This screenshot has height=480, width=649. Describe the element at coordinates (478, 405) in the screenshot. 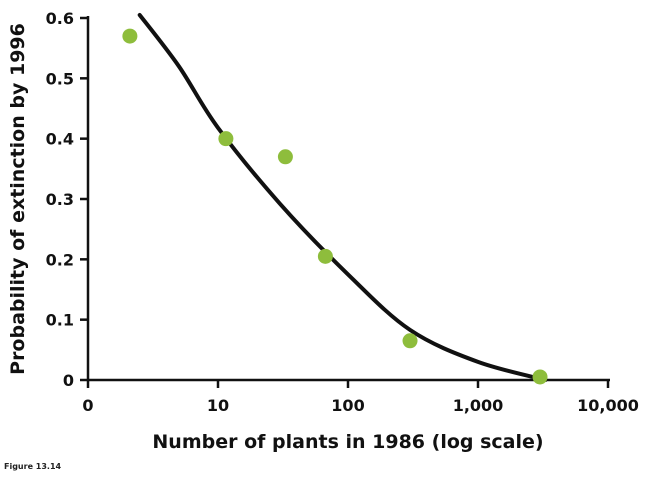

I see `x-tick-label: 1,000` at that location.